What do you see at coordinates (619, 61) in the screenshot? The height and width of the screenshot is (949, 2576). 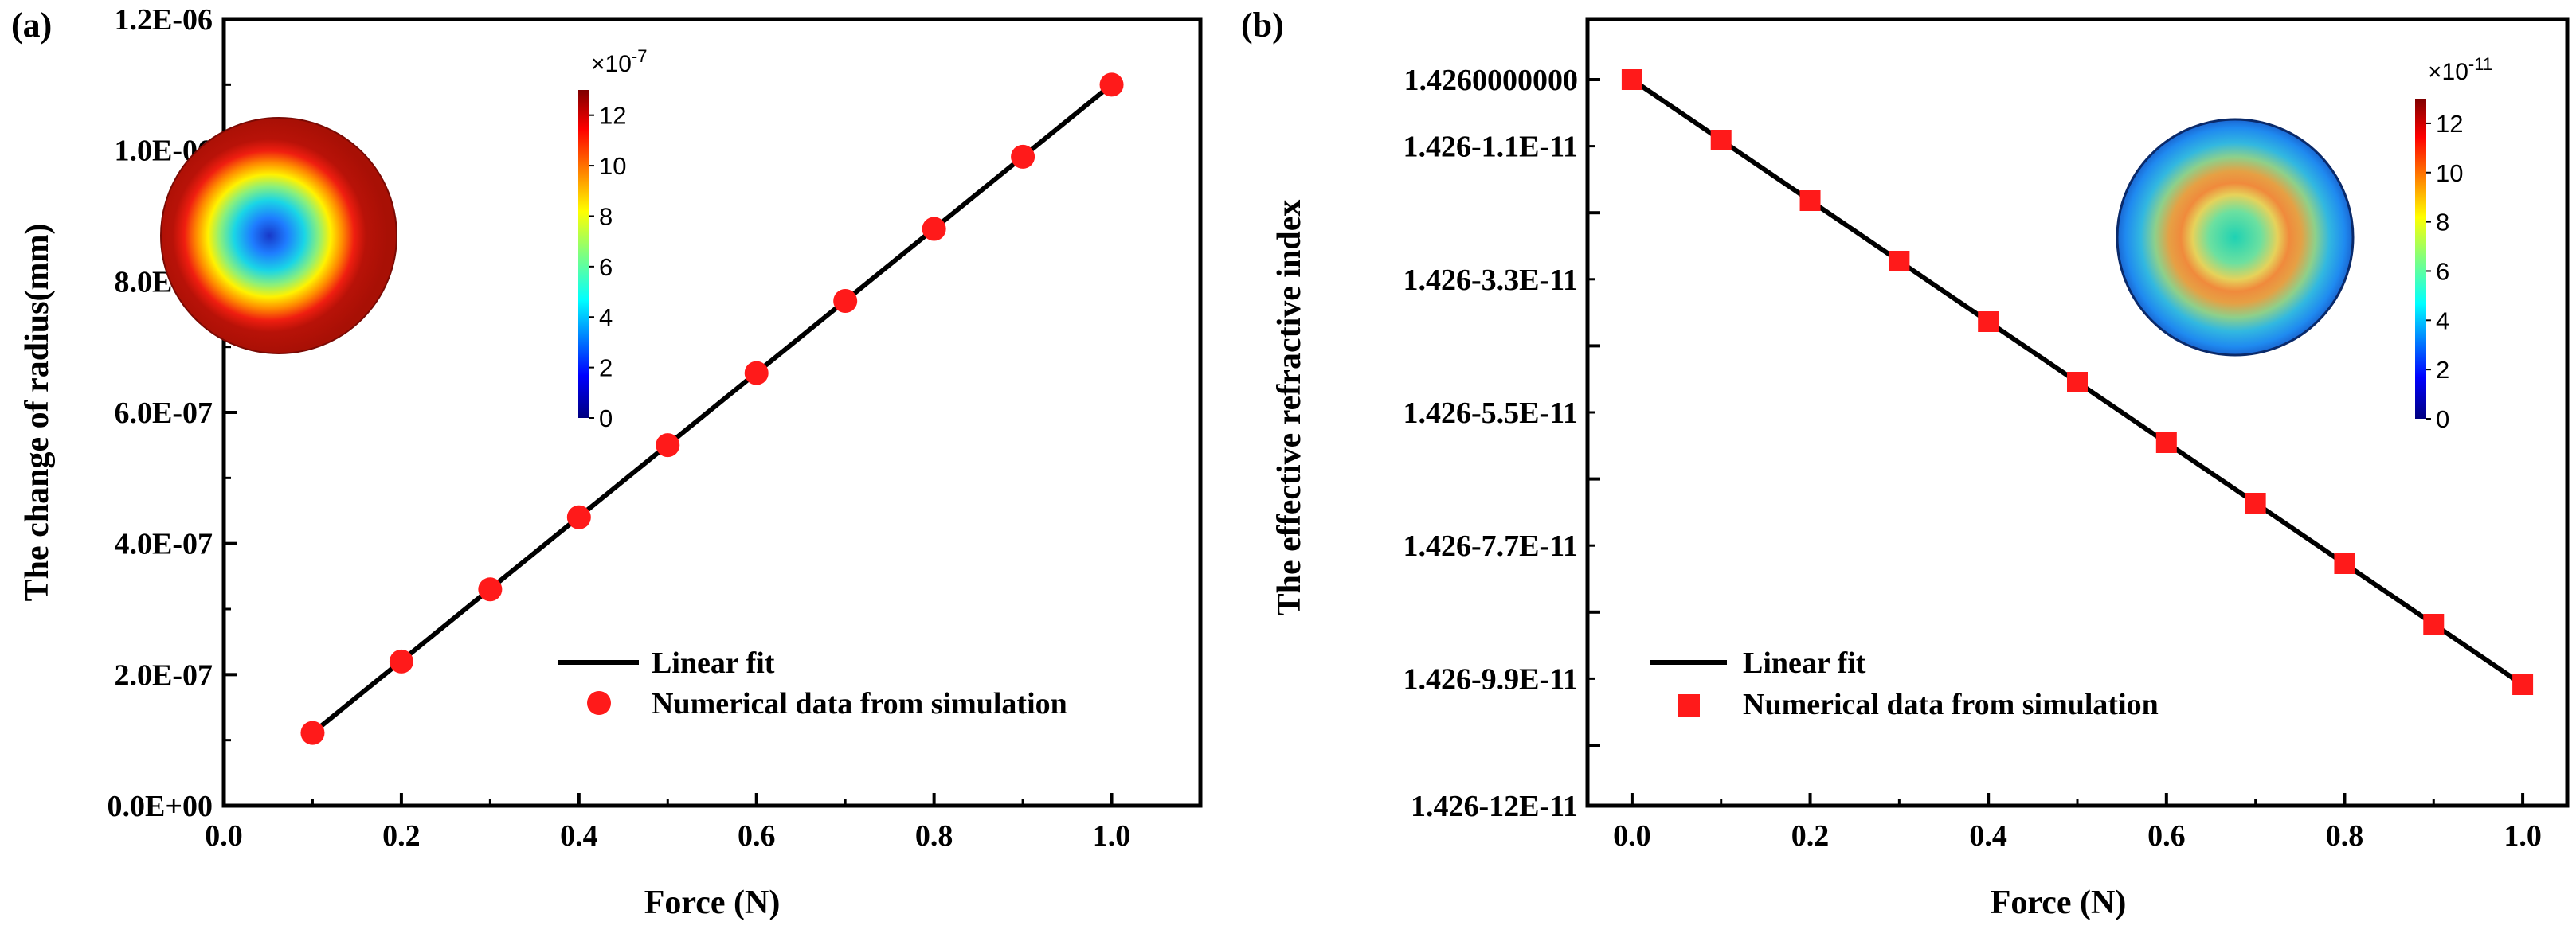 I see `colorbar-exponent-a: ×10⁻⁷` at bounding box center [619, 61].